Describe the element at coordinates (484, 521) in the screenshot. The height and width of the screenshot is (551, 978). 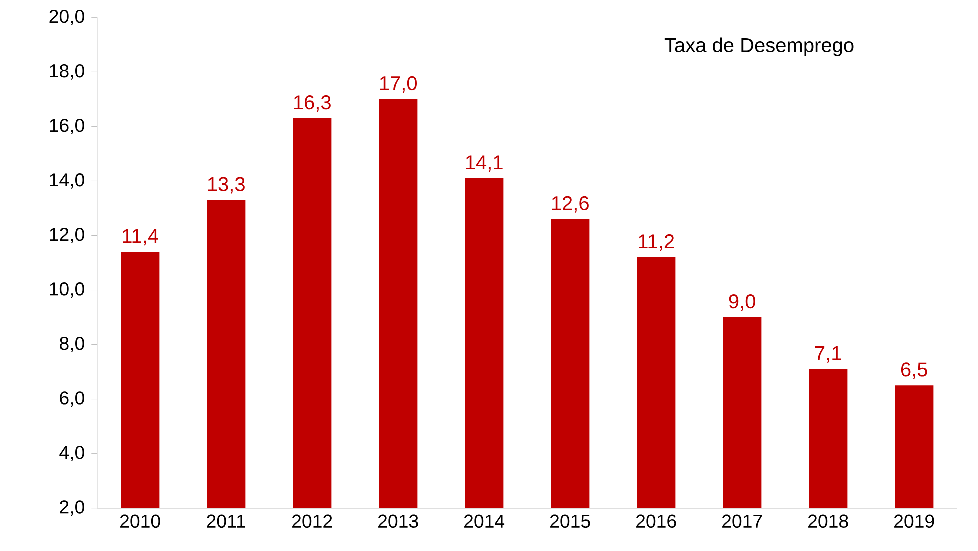
I see `x-tick-label: 2014` at that location.